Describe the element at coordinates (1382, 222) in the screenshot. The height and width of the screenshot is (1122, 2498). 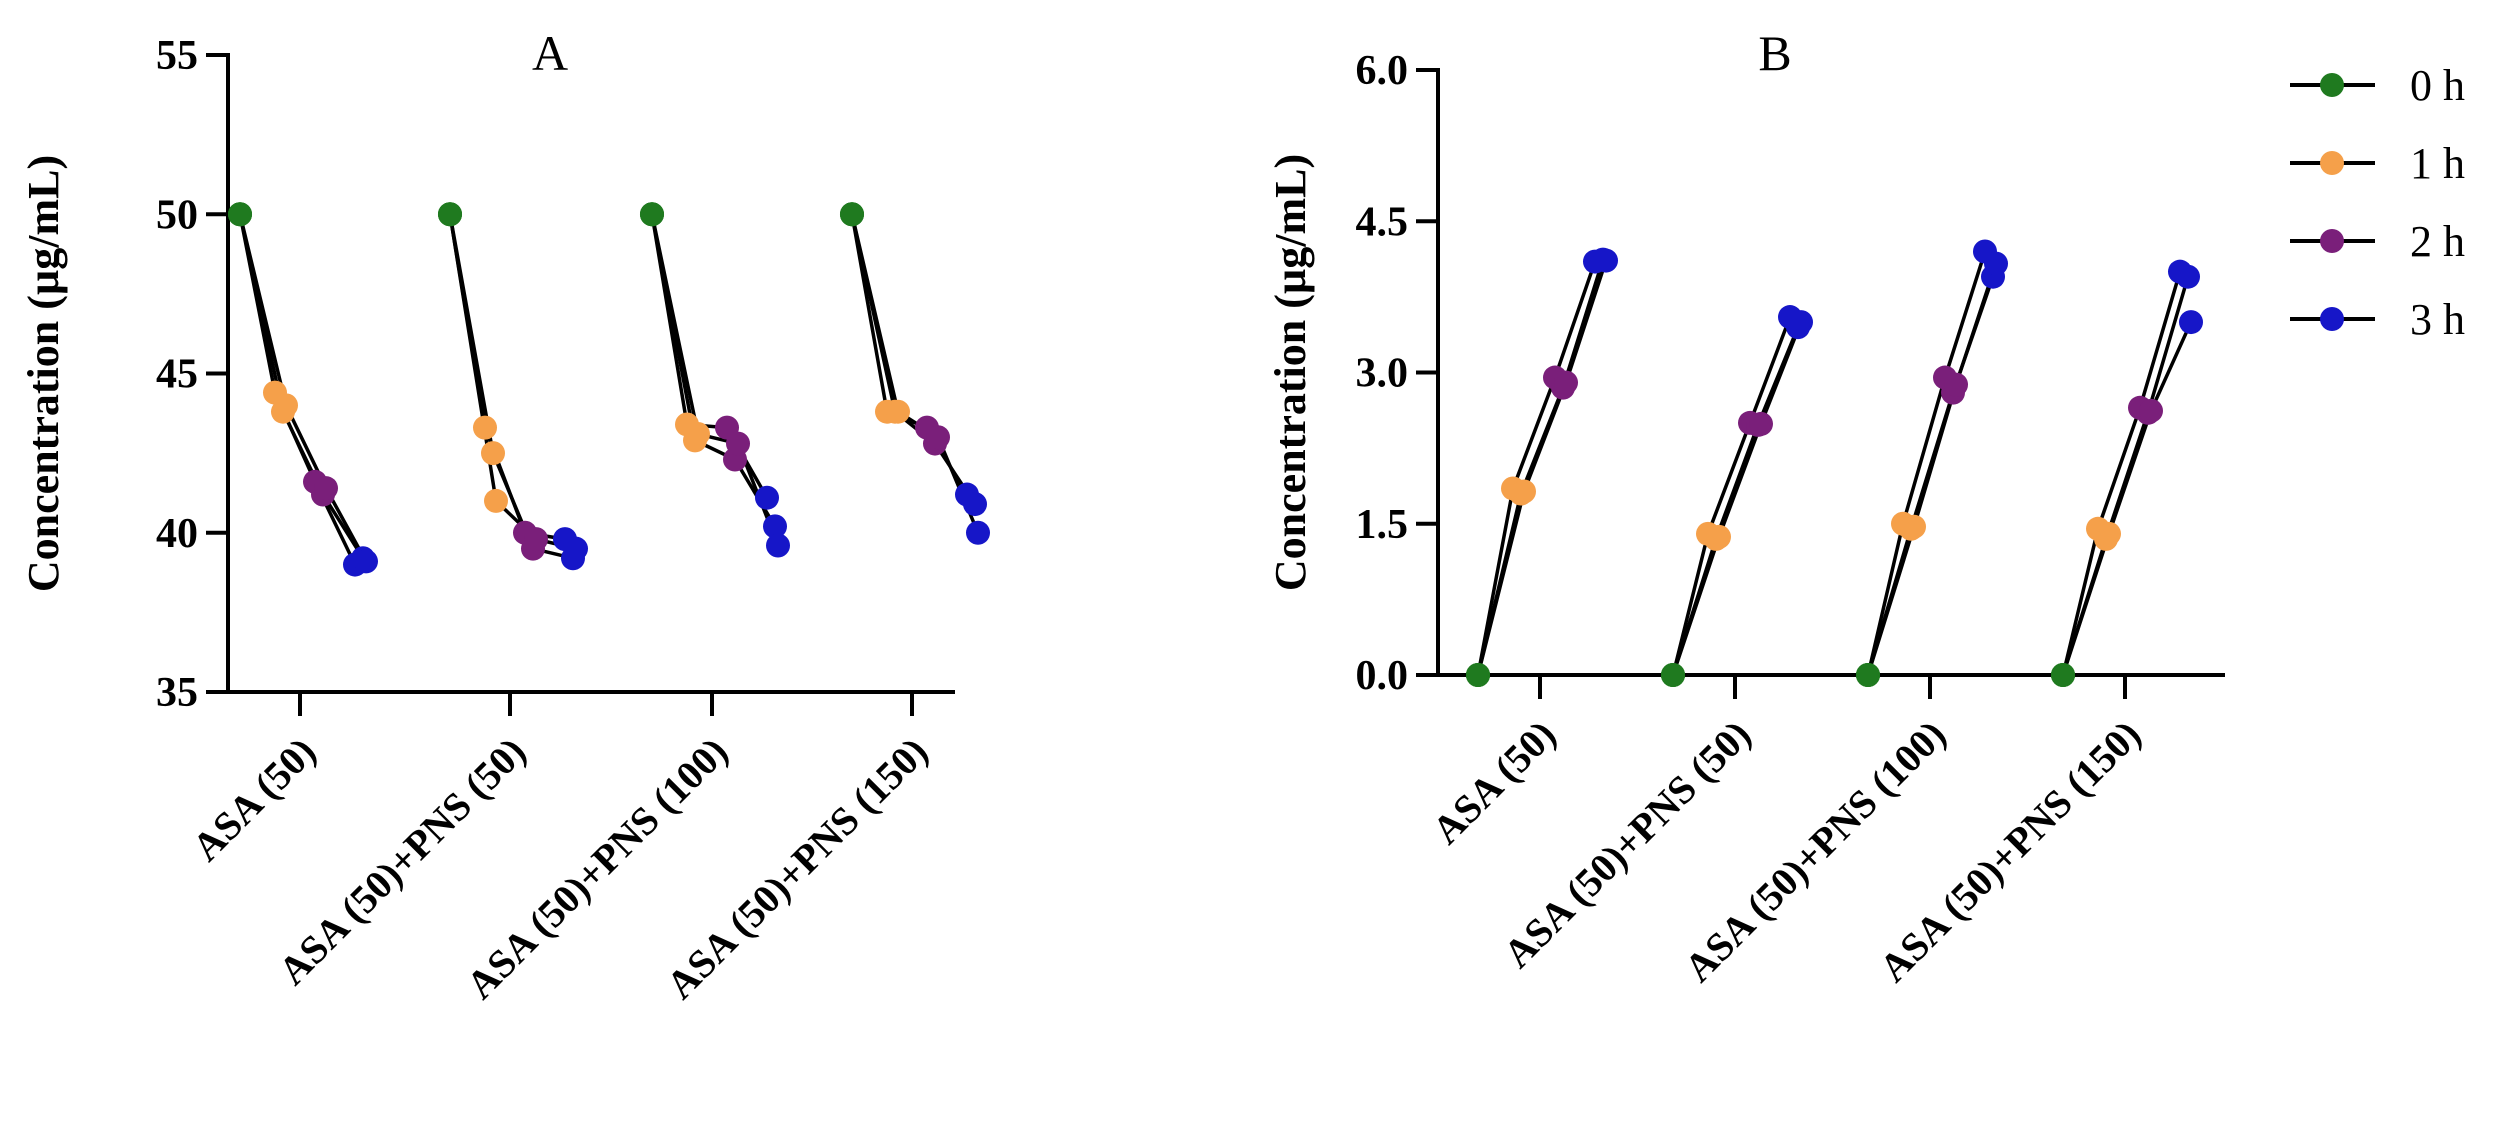
I see `y-tick-label: 4.5` at that location.